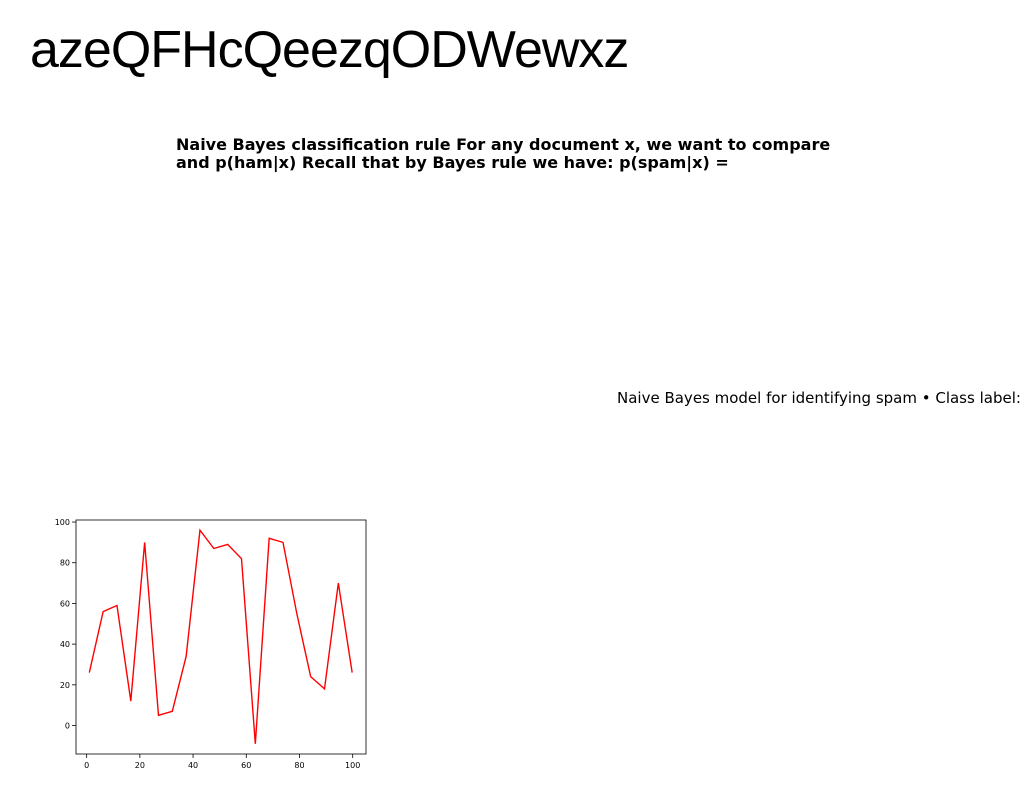 The width and height of the screenshot is (1024, 788). I want to click on y-tick-label: 80, so click(65, 563).